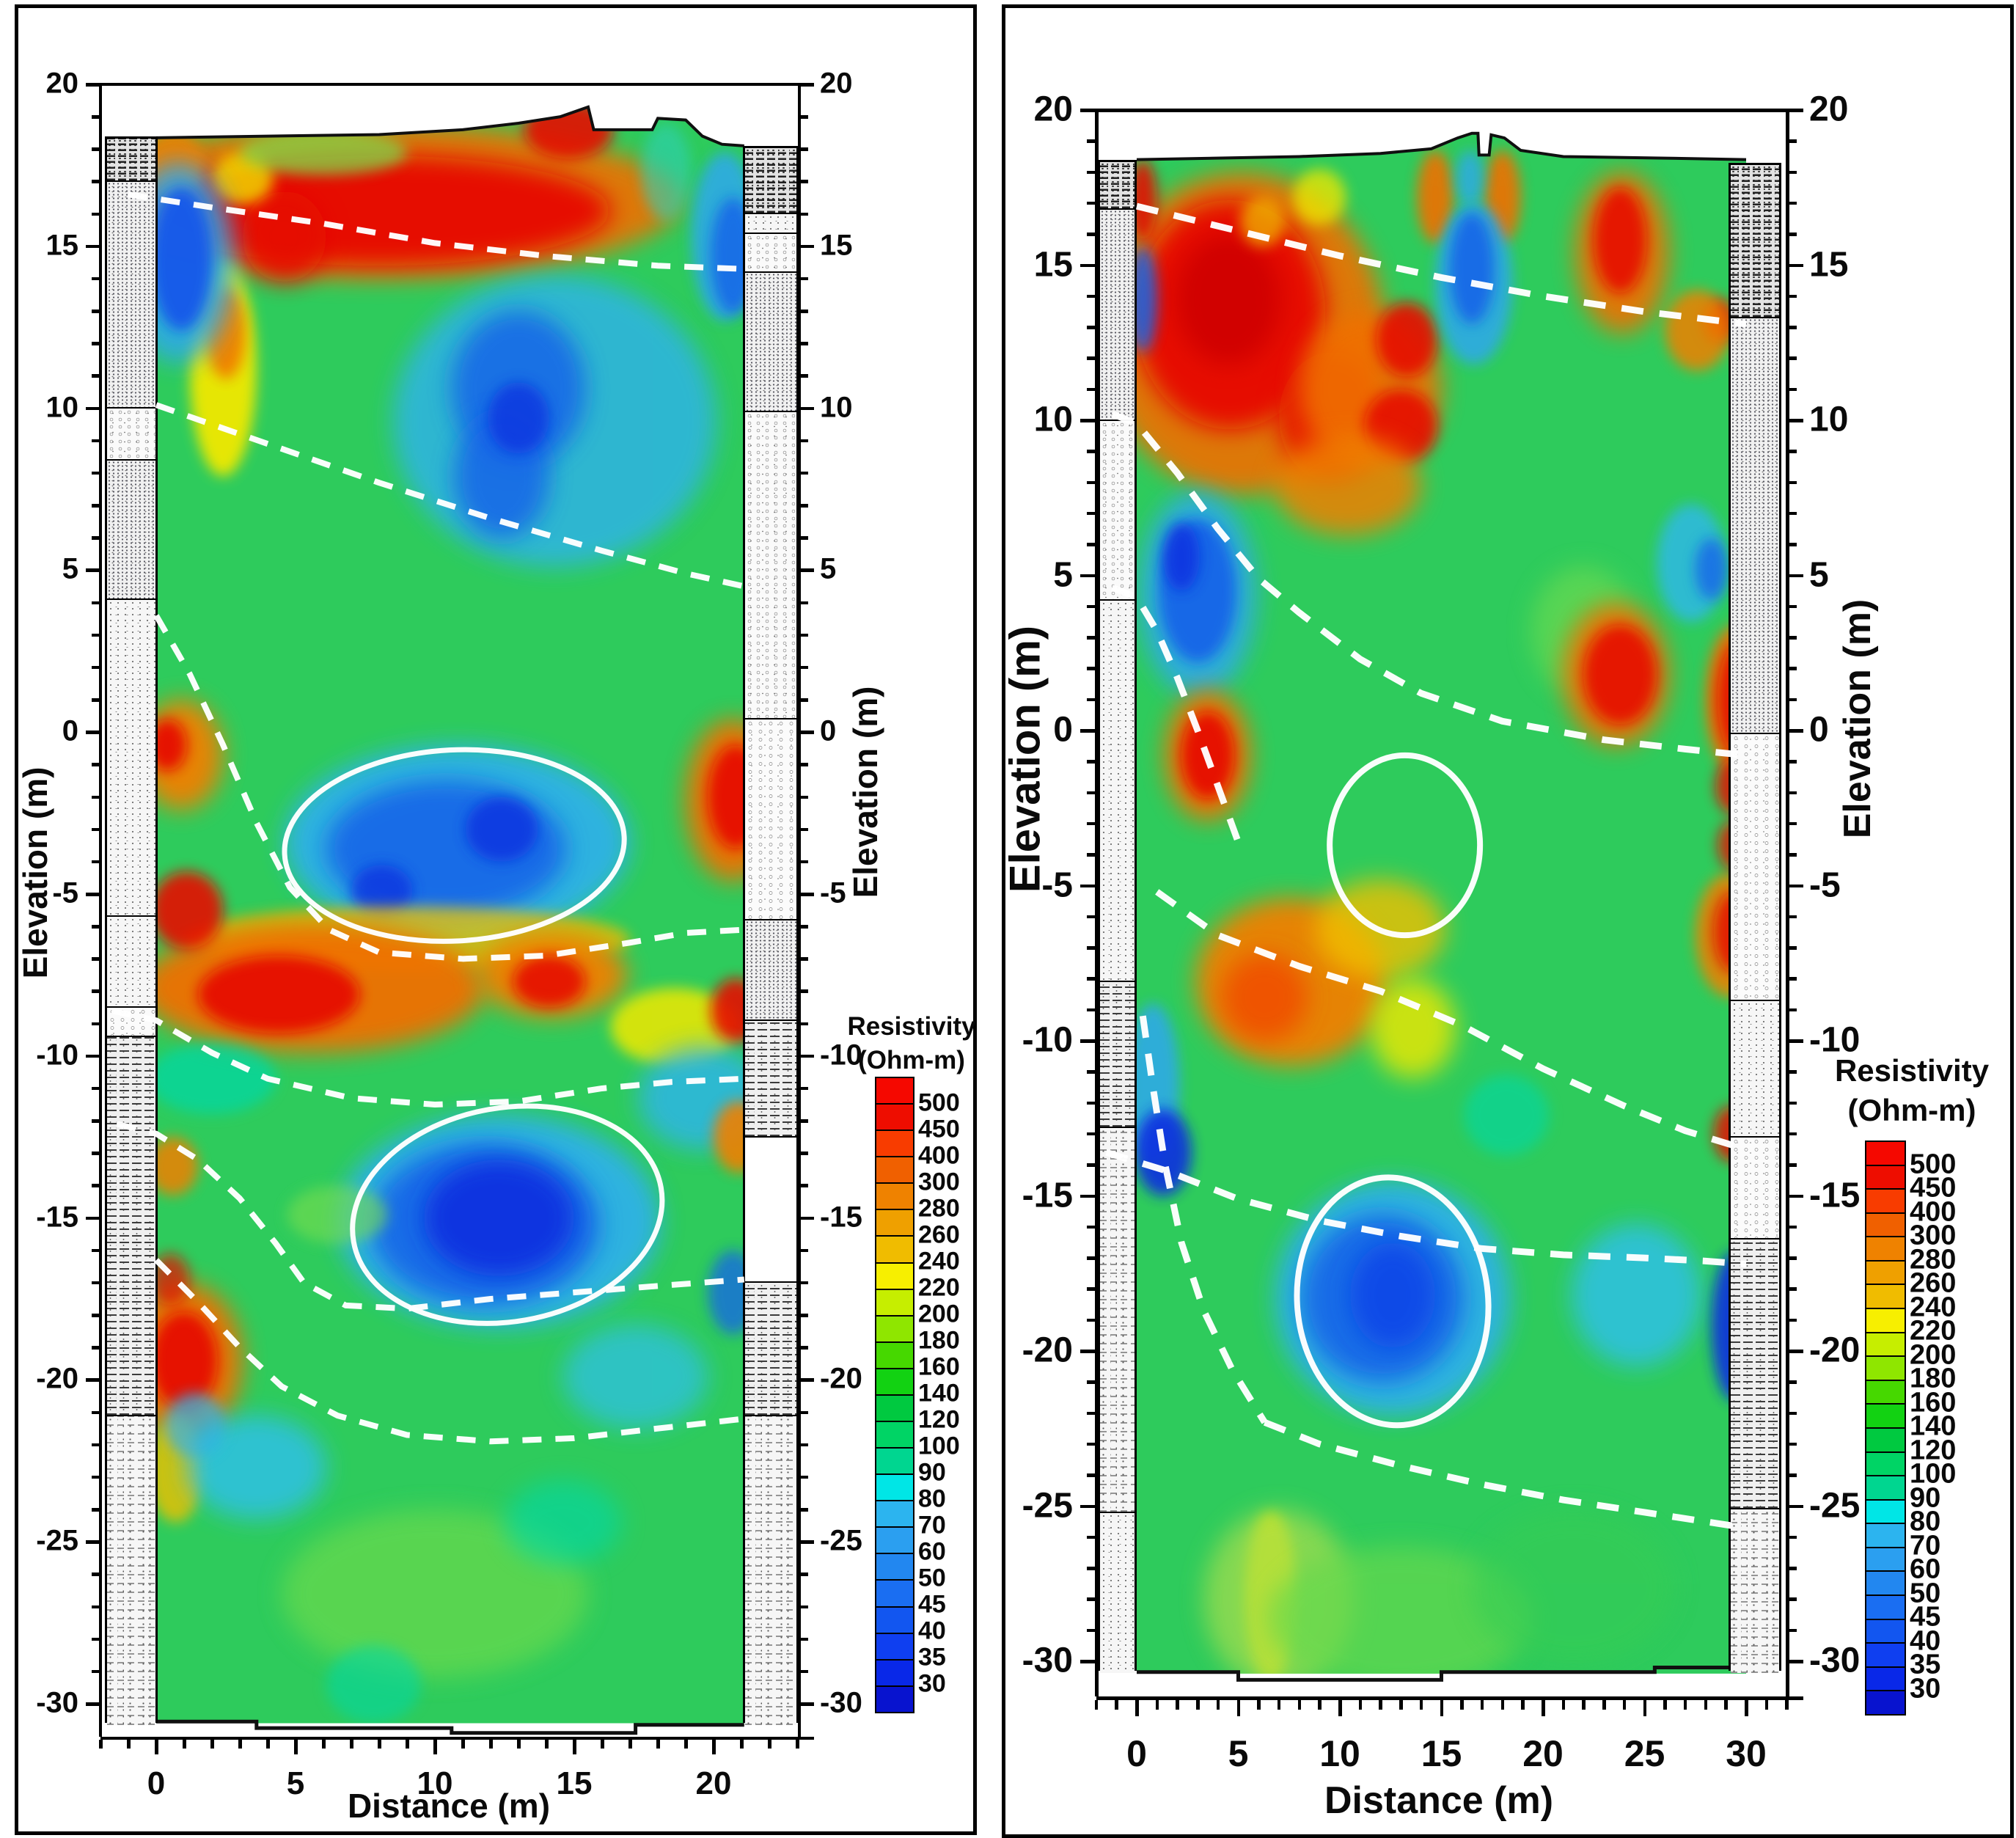  I want to click on left-panel-top-line, so click(449, 84).